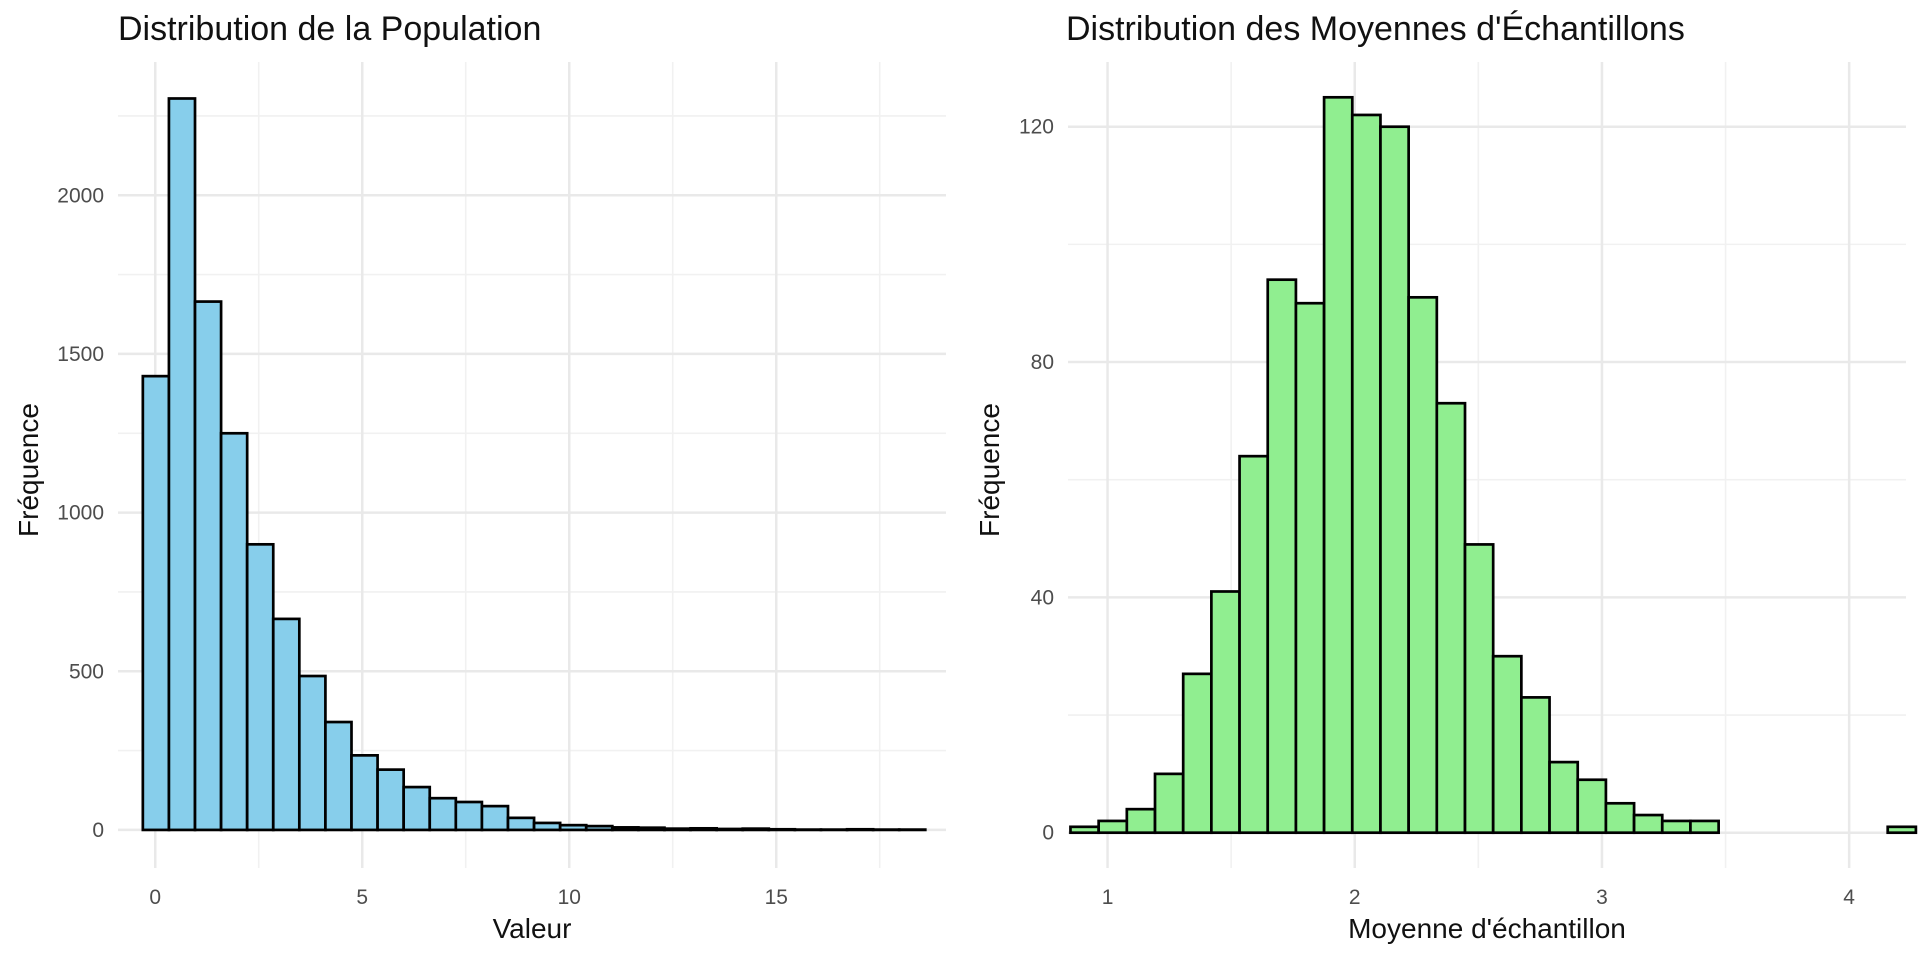  What do you see at coordinates (362, 897) in the screenshot?
I see `x-tick-label: 5` at bounding box center [362, 897].